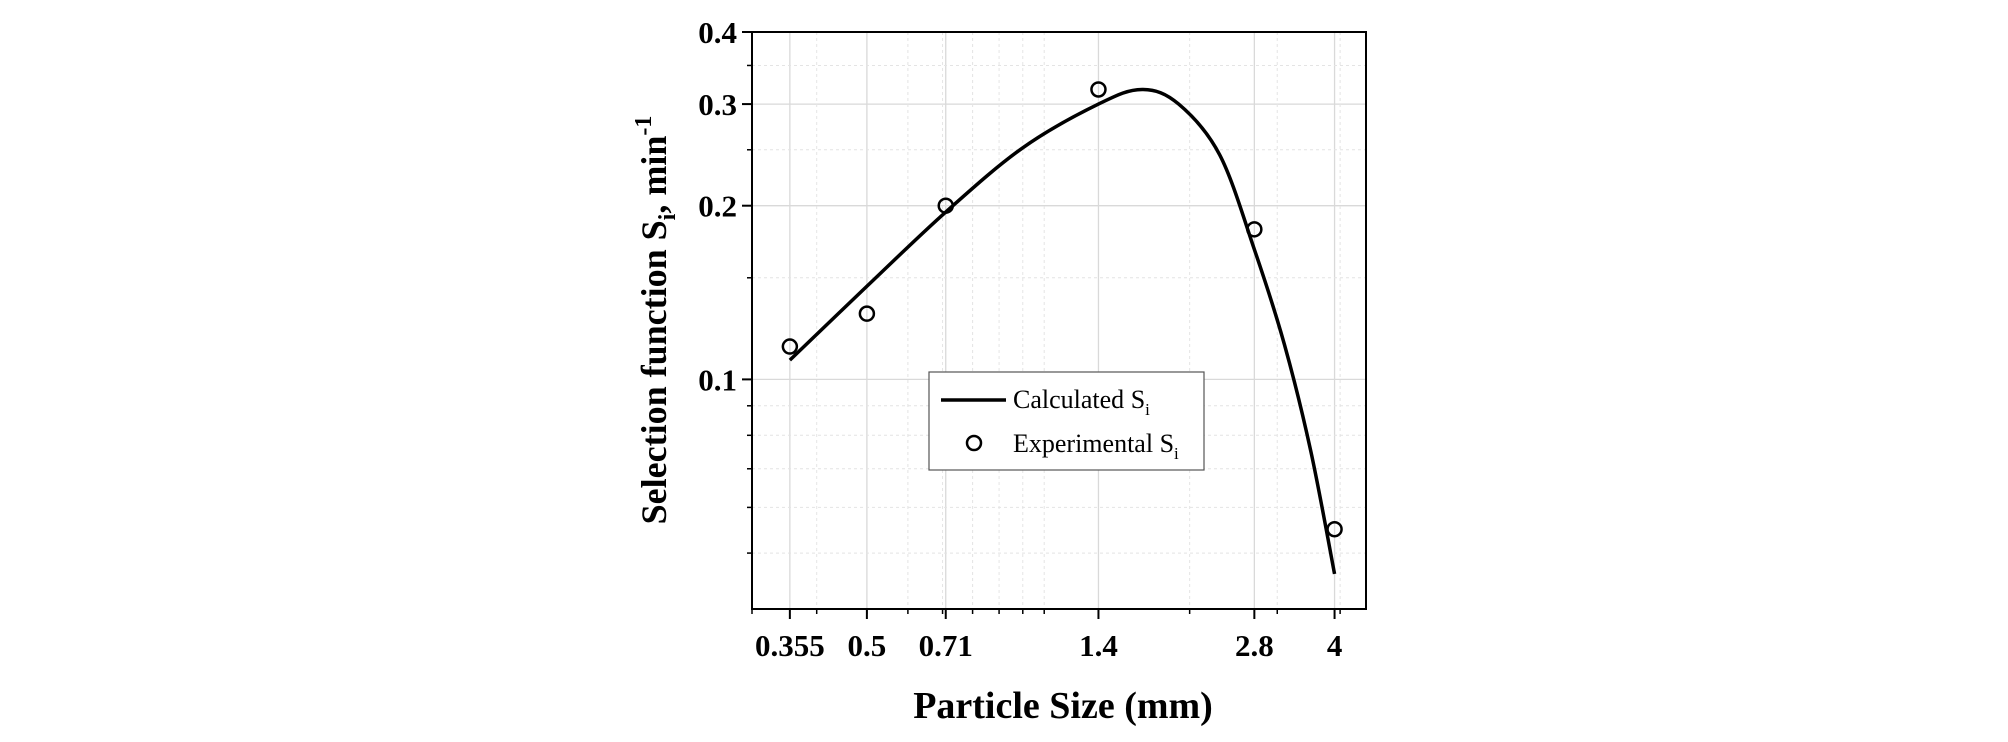  Describe the element at coordinates (1098, 645) in the screenshot. I see `x-tick-label: 1.4` at that location.